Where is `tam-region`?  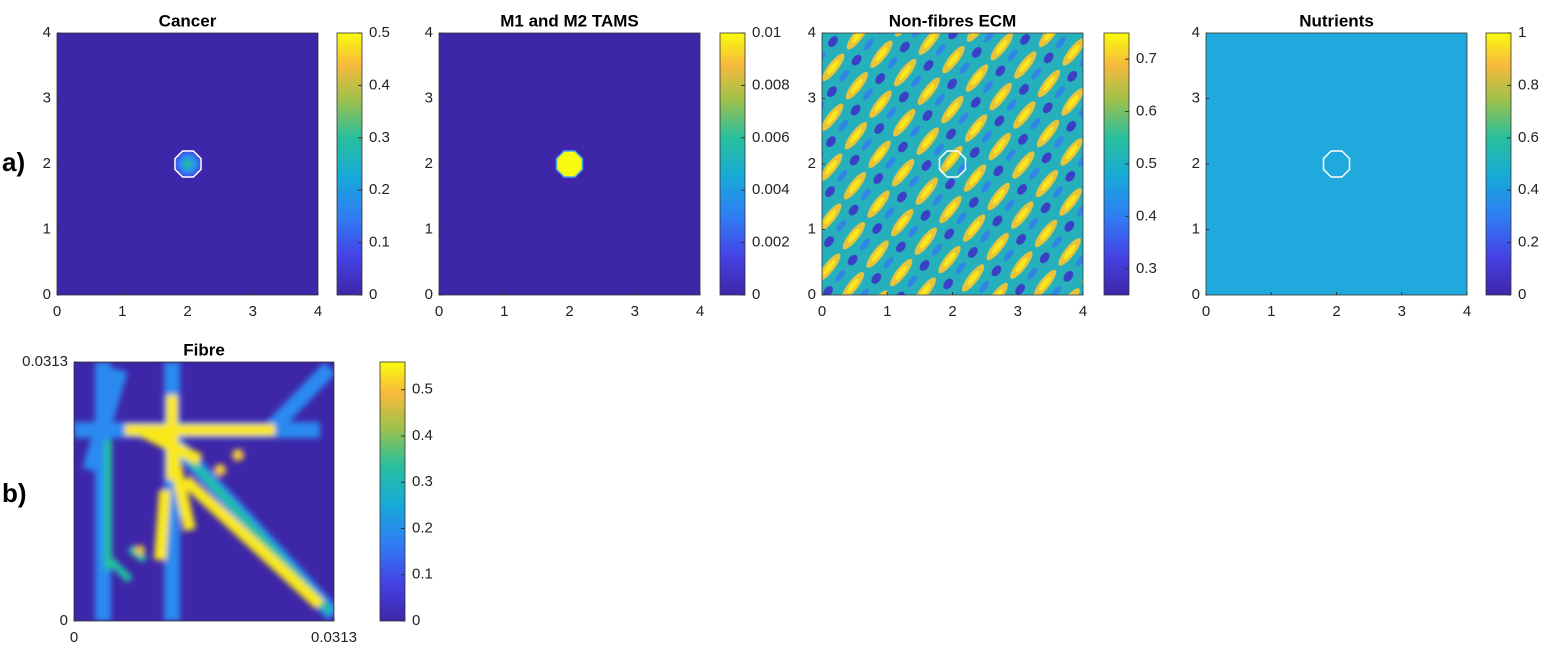 tam-region is located at coordinates (569, 164).